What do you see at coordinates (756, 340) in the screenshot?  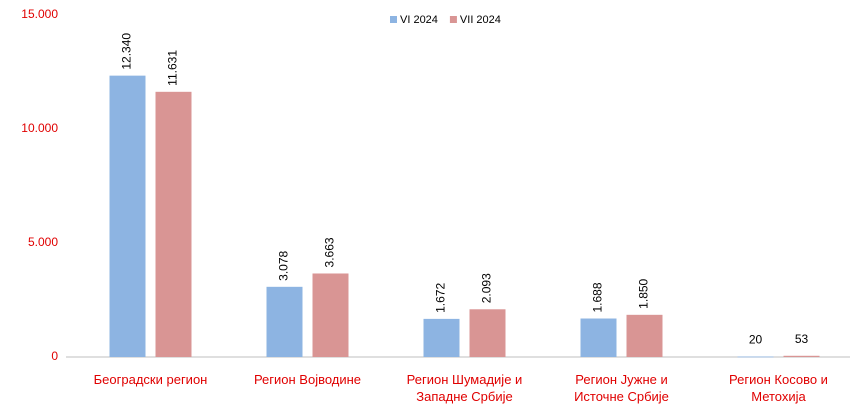 I see `data-label: 20` at bounding box center [756, 340].